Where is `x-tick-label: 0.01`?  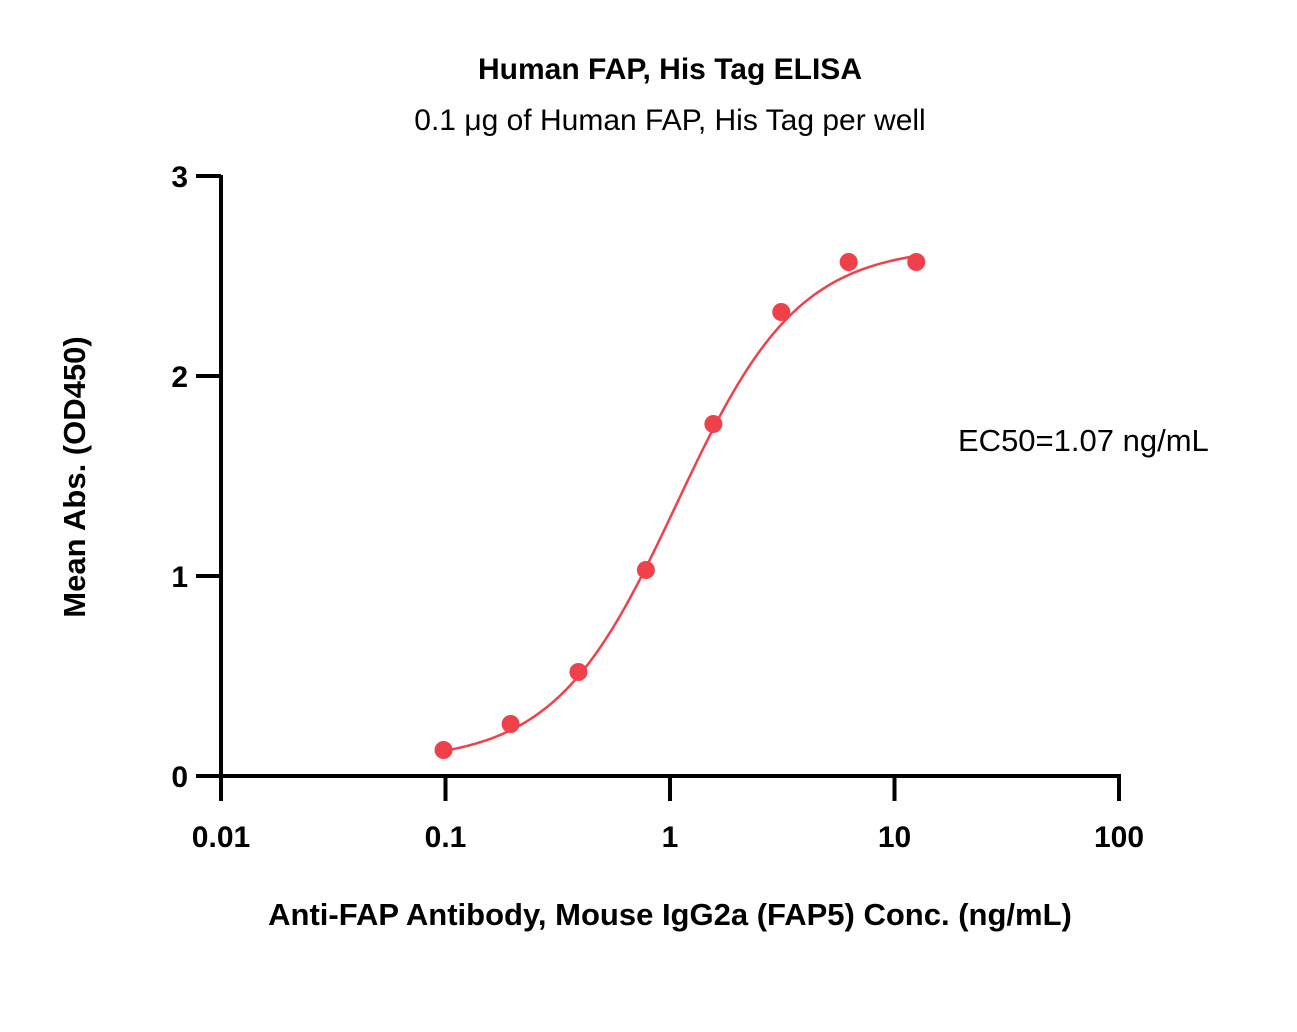
x-tick-label: 0.01 is located at coordinates (221, 837).